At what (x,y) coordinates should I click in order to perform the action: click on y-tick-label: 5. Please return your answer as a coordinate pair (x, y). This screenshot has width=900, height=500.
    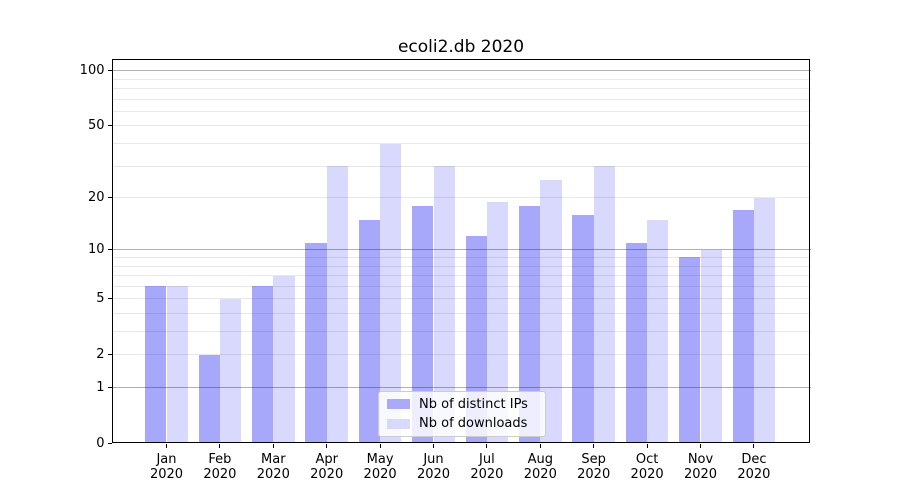
    Looking at the image, I should click on (100, 298).